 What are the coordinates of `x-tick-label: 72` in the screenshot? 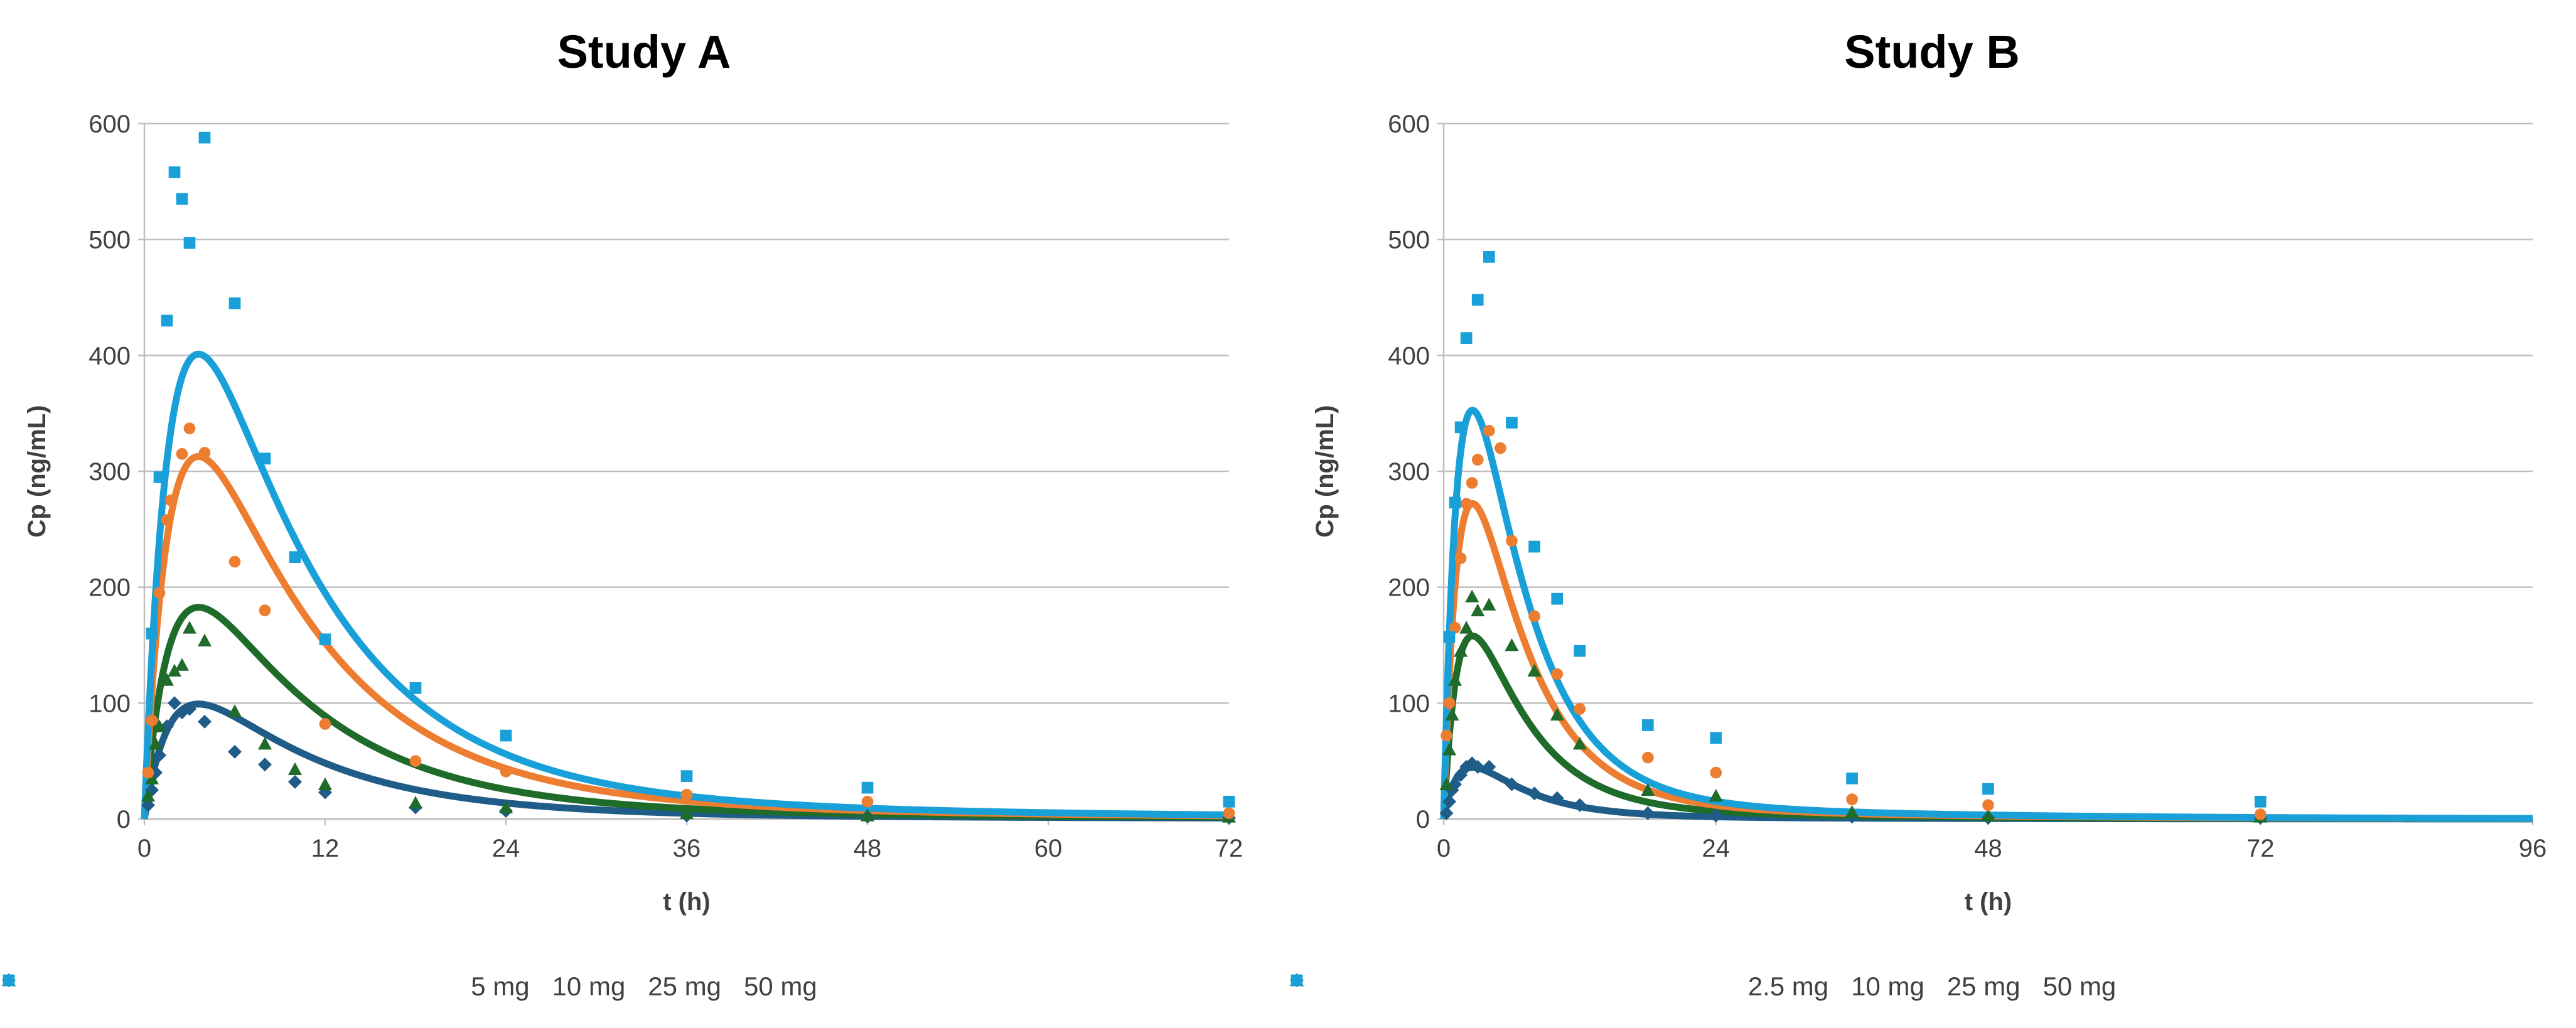 It's located at (1229, 848).